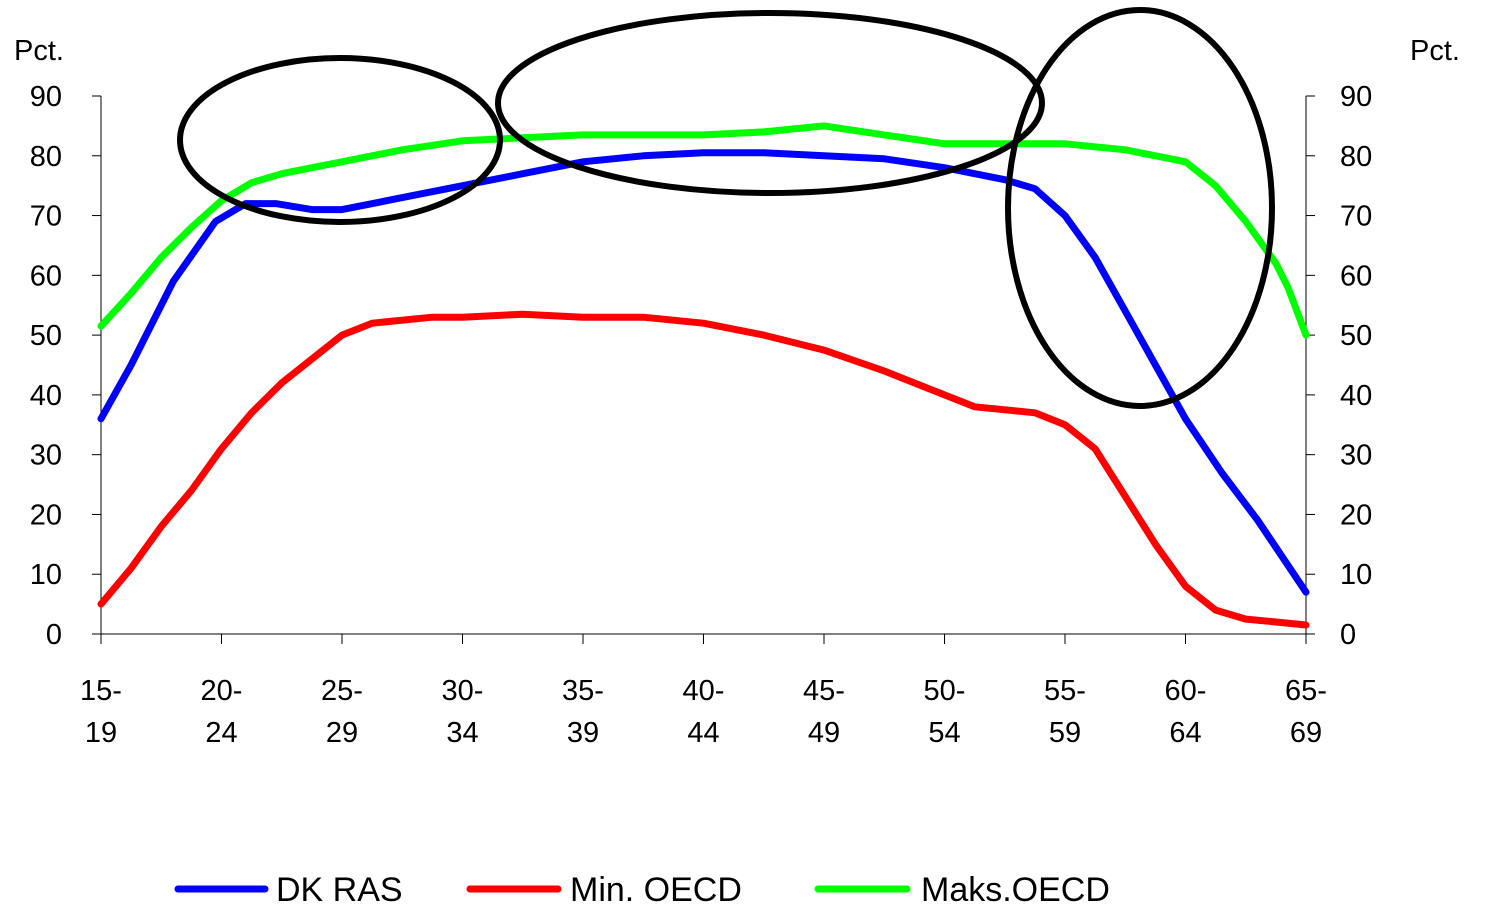  I want to click on chart-legend: DK RAS Min. OECD Maks.OECD, so click(642, 889).